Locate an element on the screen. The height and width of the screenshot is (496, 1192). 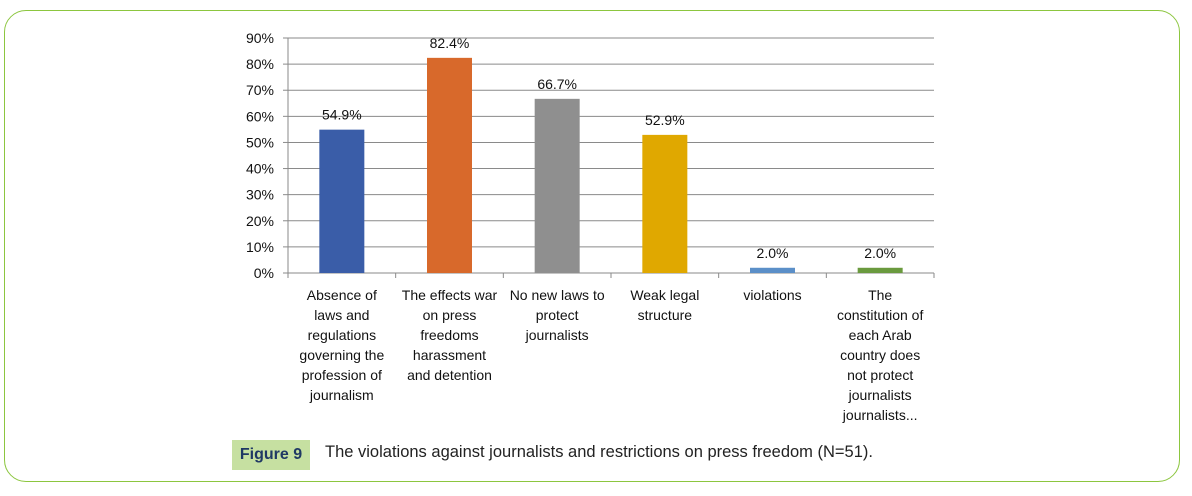
x-tick-label: No new laws to protect journalists is located at coordinates (557, 315).